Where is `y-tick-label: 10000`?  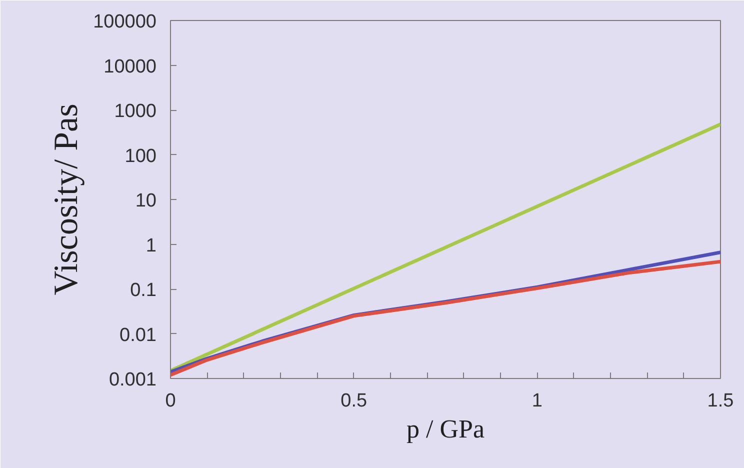
y-tick-label: 10000 is located at coordinates (130, 67).